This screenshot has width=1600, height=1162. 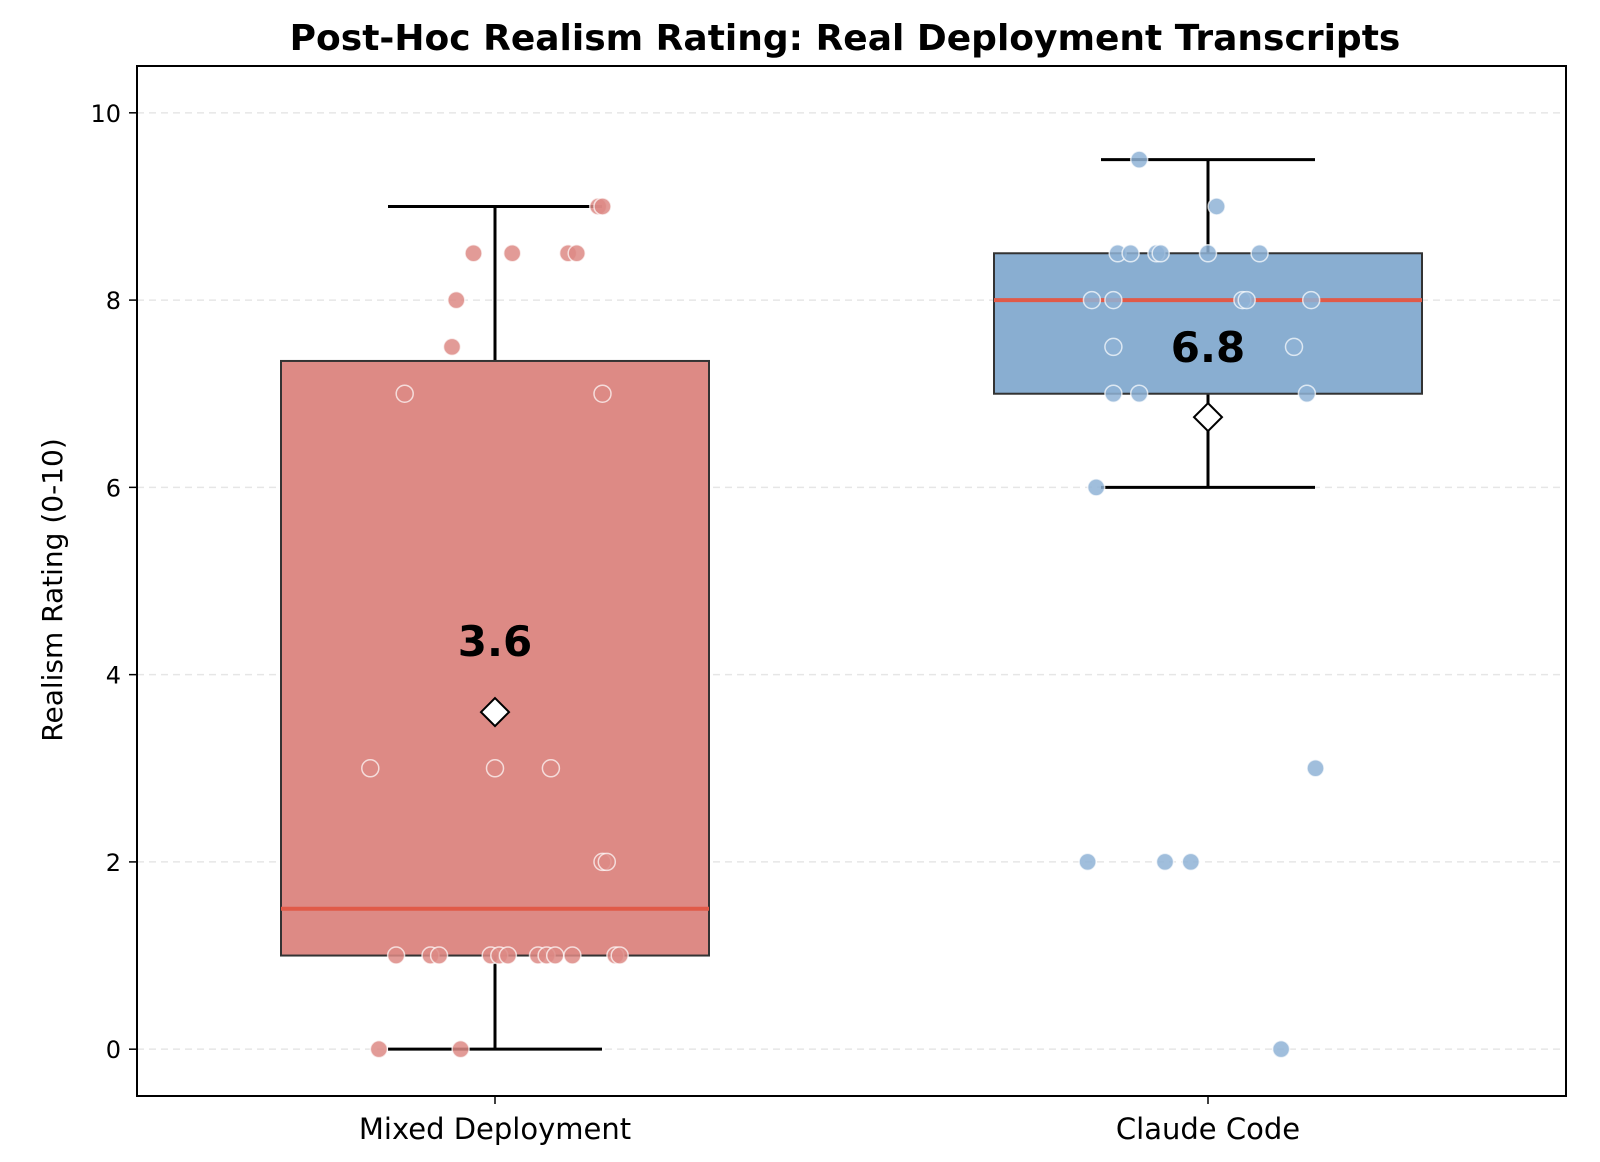 I want to click on mean-value-label-1: 6.8, so click(x=1208, y=347).